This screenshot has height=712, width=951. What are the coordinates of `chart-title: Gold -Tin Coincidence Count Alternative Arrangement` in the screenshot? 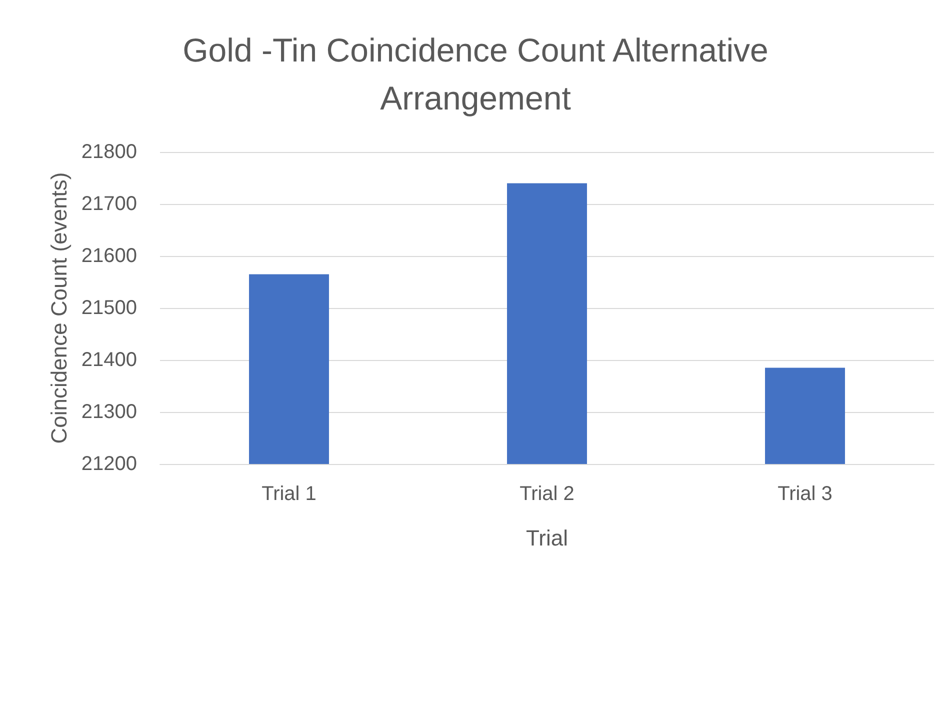 It's located at (475, 74).